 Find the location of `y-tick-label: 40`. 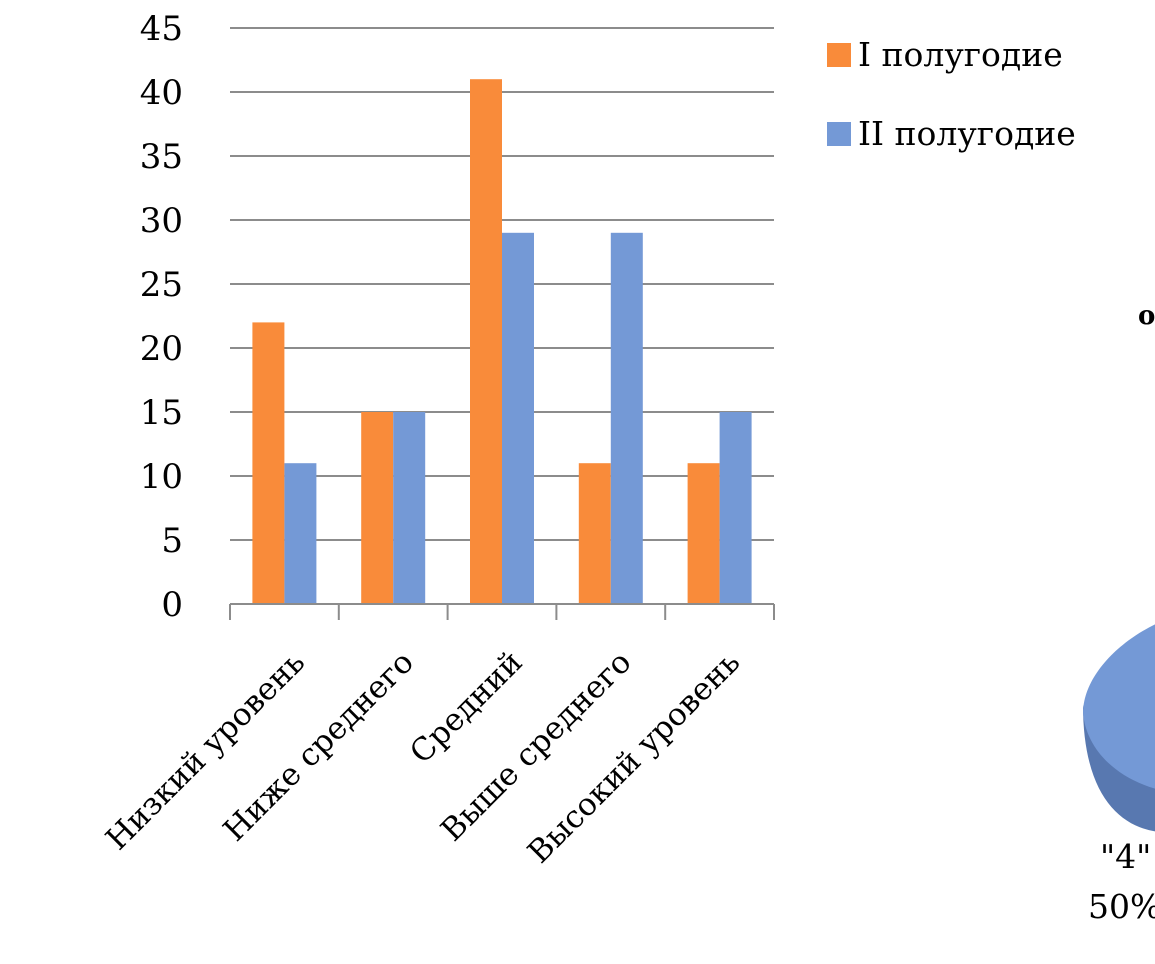

y-tick-label: 40 is located at coordinates (161, 93).